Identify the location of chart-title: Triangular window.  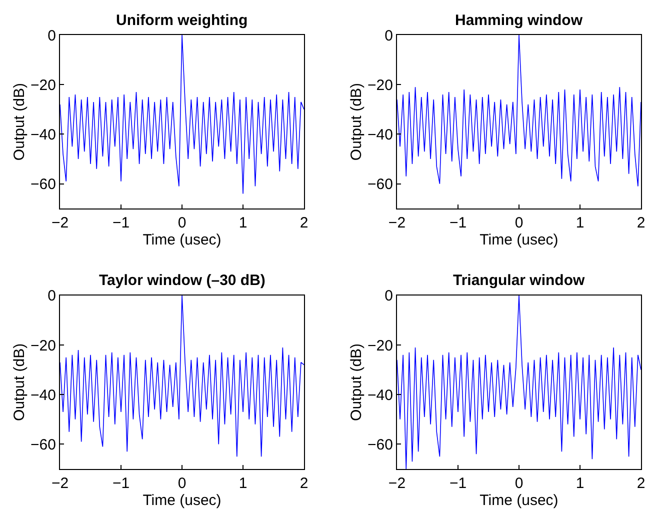
(519, 280).